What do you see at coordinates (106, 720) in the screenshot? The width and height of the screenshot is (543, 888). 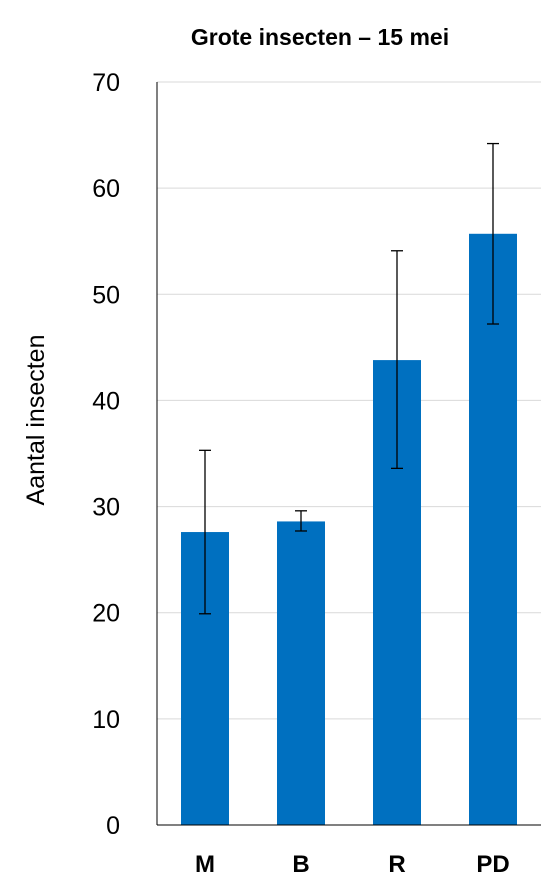 I see `y-tick-label-10: 10` at bounding box center [106, 720].